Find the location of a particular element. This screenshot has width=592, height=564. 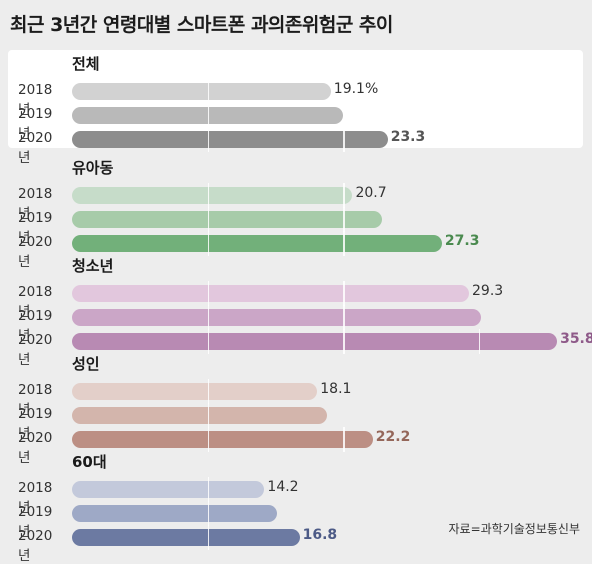

value-label: 18.1 is located at coordinates (336, 389).